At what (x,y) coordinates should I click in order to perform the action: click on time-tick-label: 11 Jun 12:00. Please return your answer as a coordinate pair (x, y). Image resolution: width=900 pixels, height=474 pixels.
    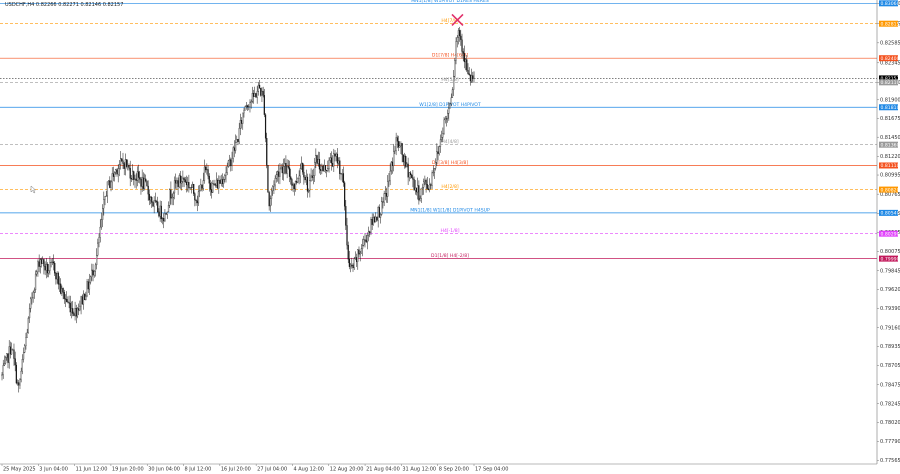
    Looking at the image, I should click on (92, 470).